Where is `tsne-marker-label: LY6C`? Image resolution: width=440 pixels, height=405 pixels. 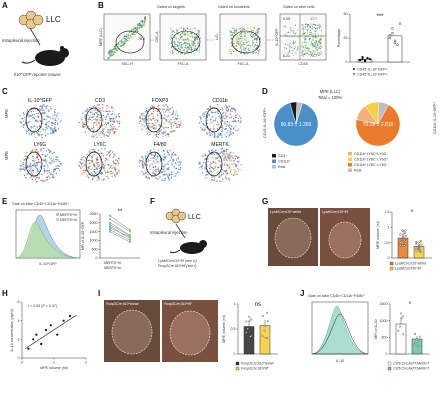 tsne-marker-label: LY6C is located at coordinates (100, 145).